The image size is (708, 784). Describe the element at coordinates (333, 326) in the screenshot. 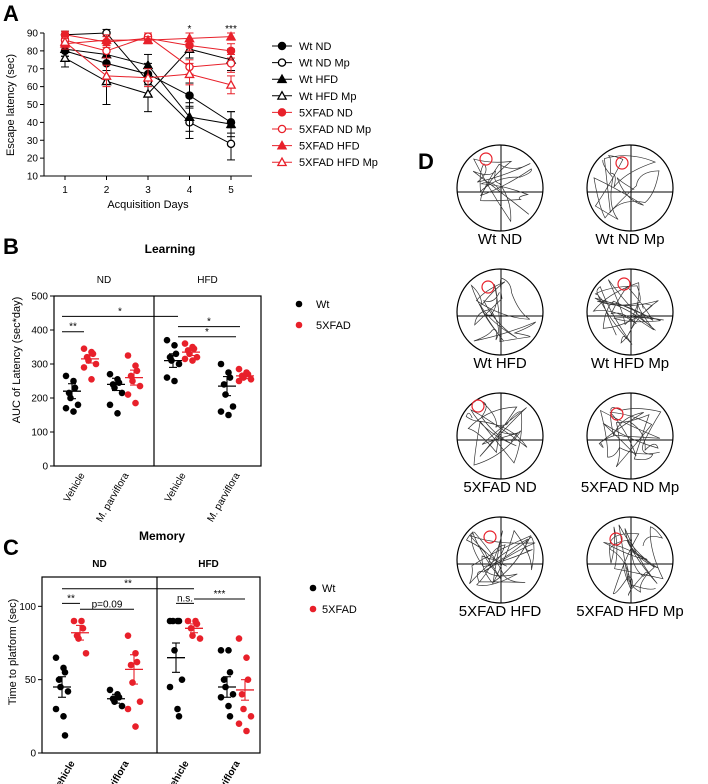

I see `panel-b-legend-label: 5XFAD` at that location.